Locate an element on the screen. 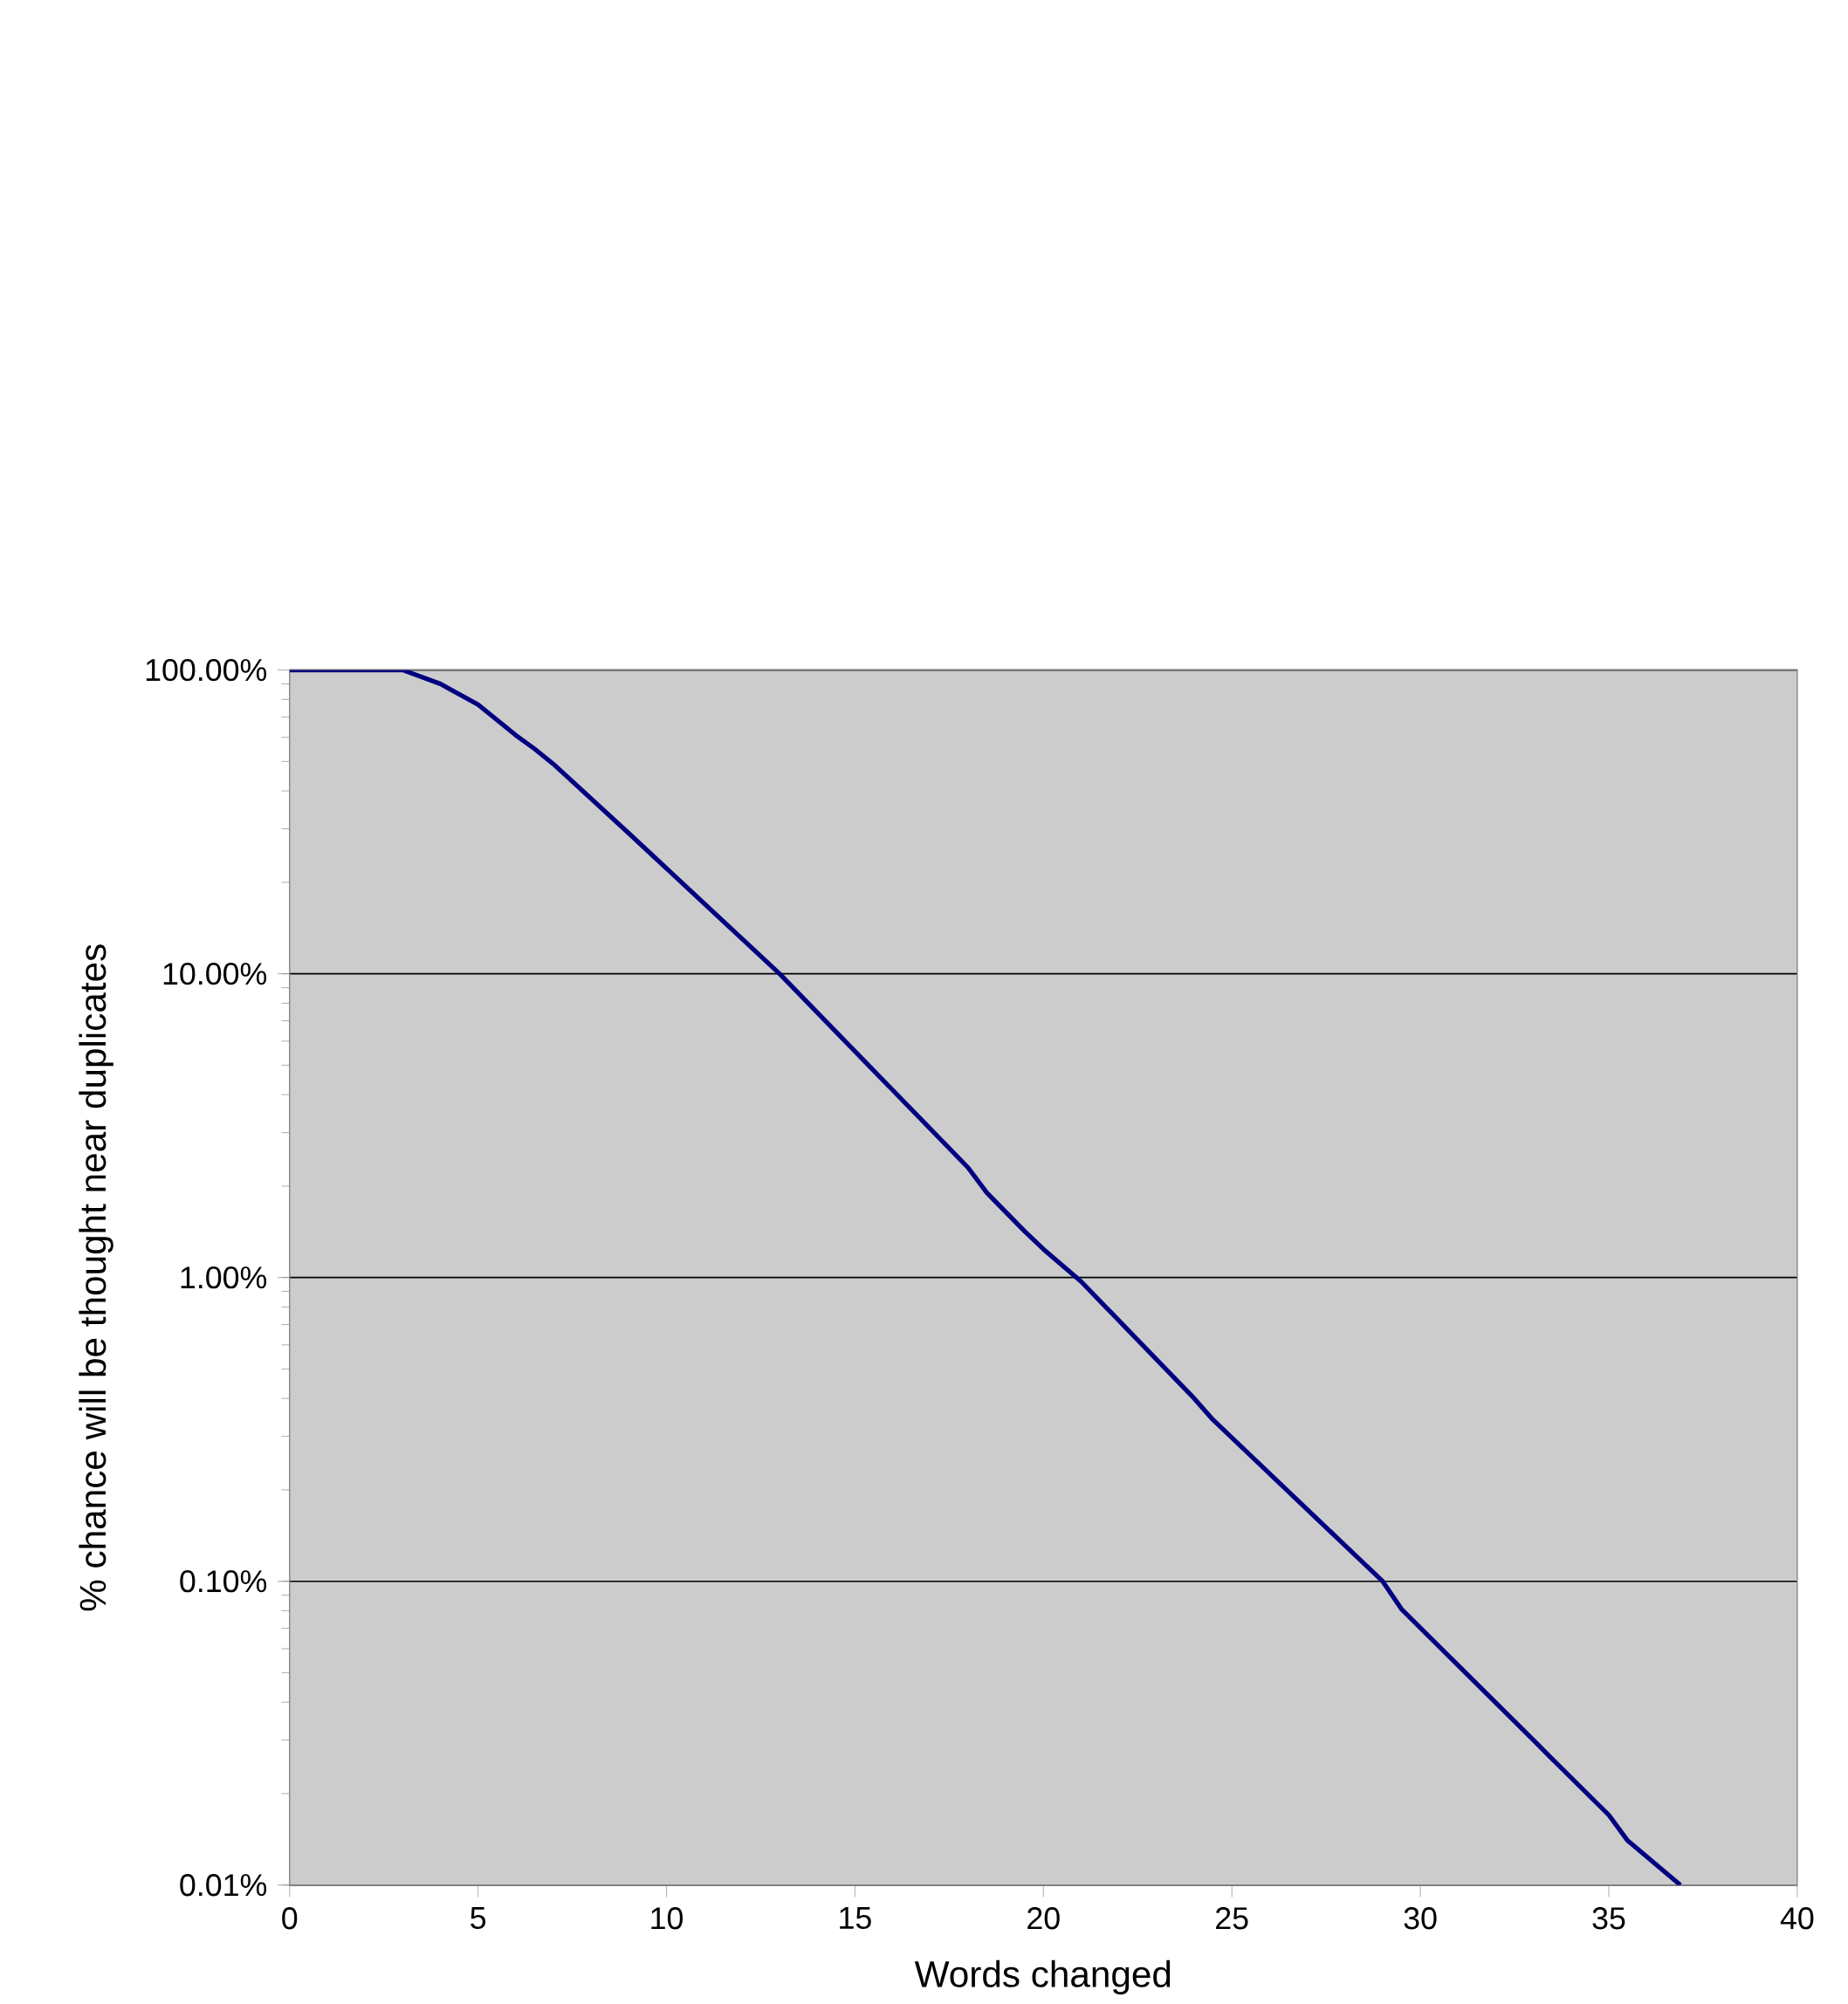 This screenshot has height=2004, width=1848. x-axis-title: Words changed is located at coordinates (1042, 1977).